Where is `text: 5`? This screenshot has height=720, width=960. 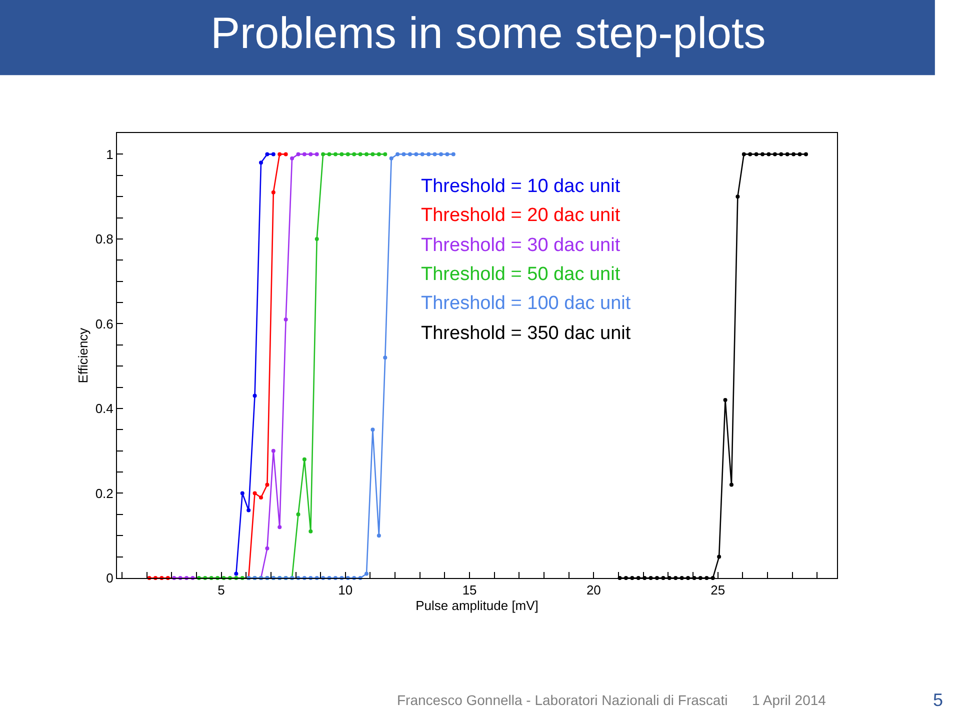
text: 5 is located at coordinates (938, 700).